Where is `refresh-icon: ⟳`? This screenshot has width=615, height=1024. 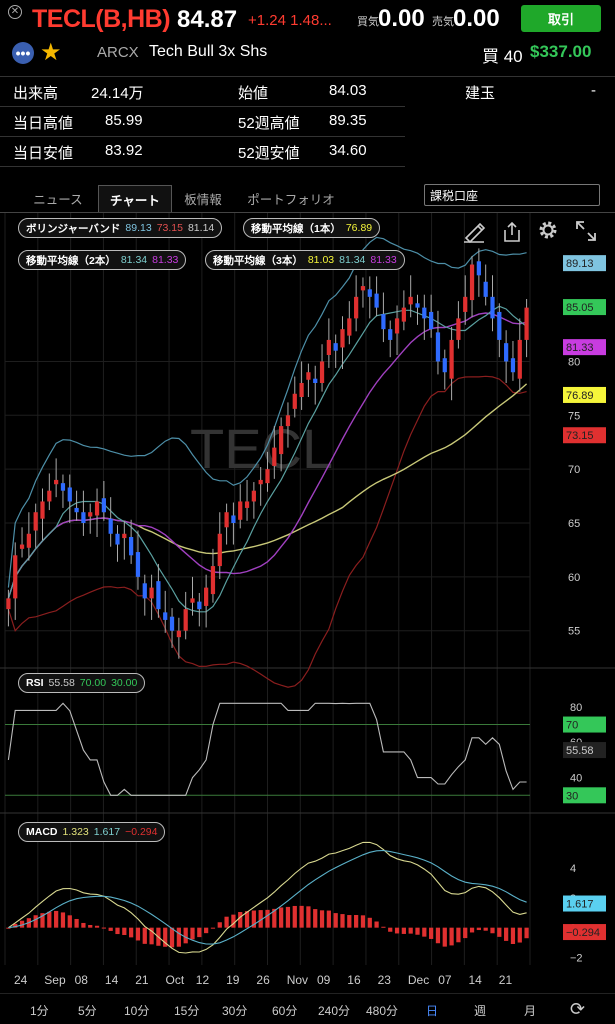
refresh-icon: ⟳ is located at coordinates (578, 1009).